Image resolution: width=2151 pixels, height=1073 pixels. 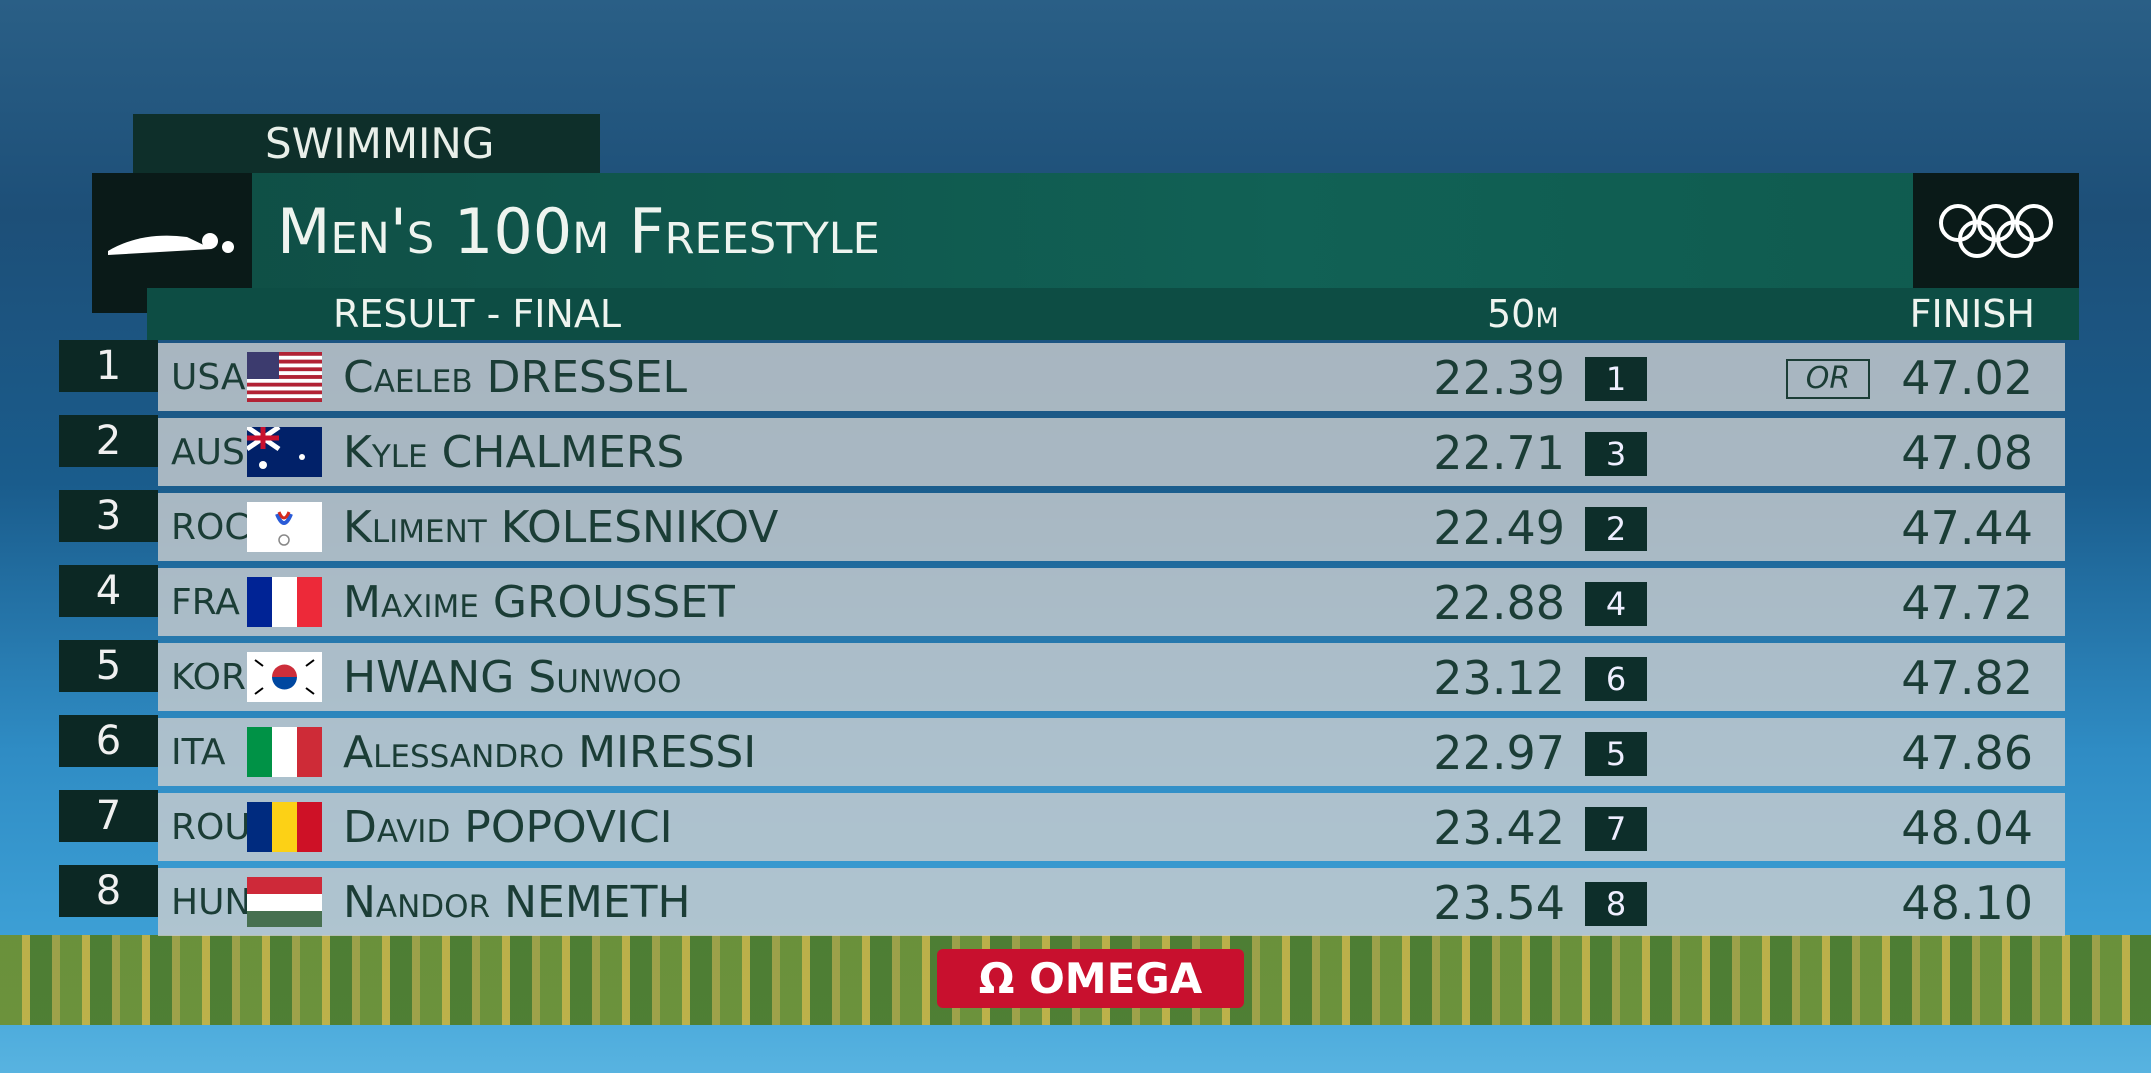 What do you see at coordinates (1111, 602) in the screenshot?
I see `result-row: FRA Maxime GROUSSET 22.88 4 47.72` at bounding box center [1111, 602].